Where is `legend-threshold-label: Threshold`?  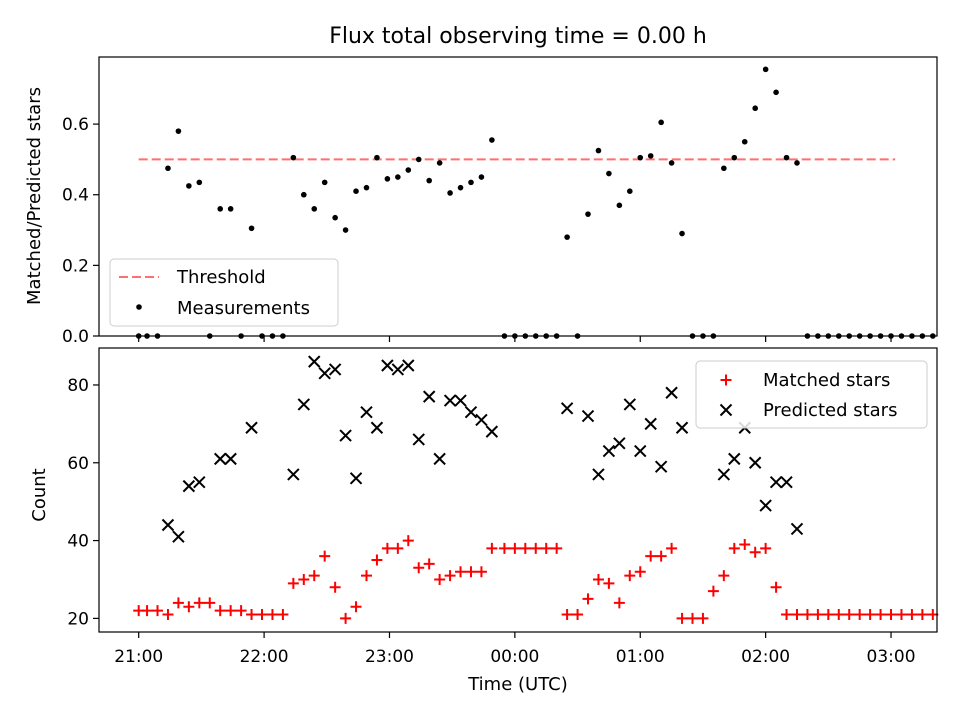 legend-threshold-label: Threshold is located at coordinates (221, 277).